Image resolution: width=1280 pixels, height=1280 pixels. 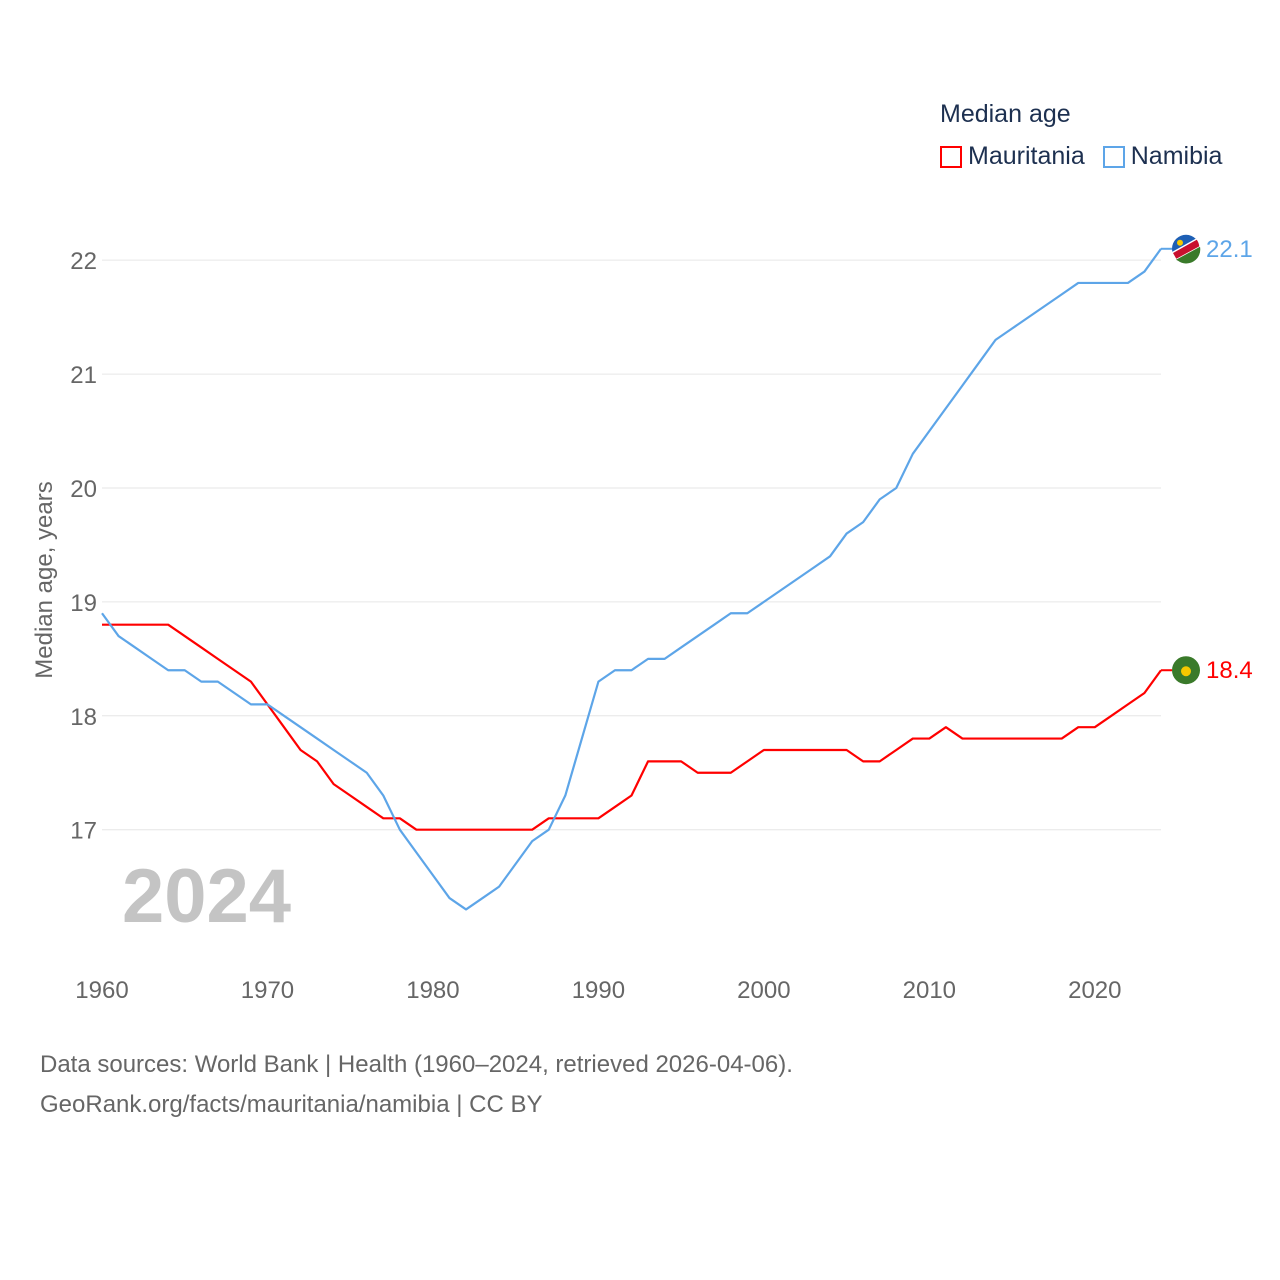 What do you see at coordinates (1026, 156) in the screenshot?
I see `legend-label: Mauritania` at bounding box center [1026, 156].